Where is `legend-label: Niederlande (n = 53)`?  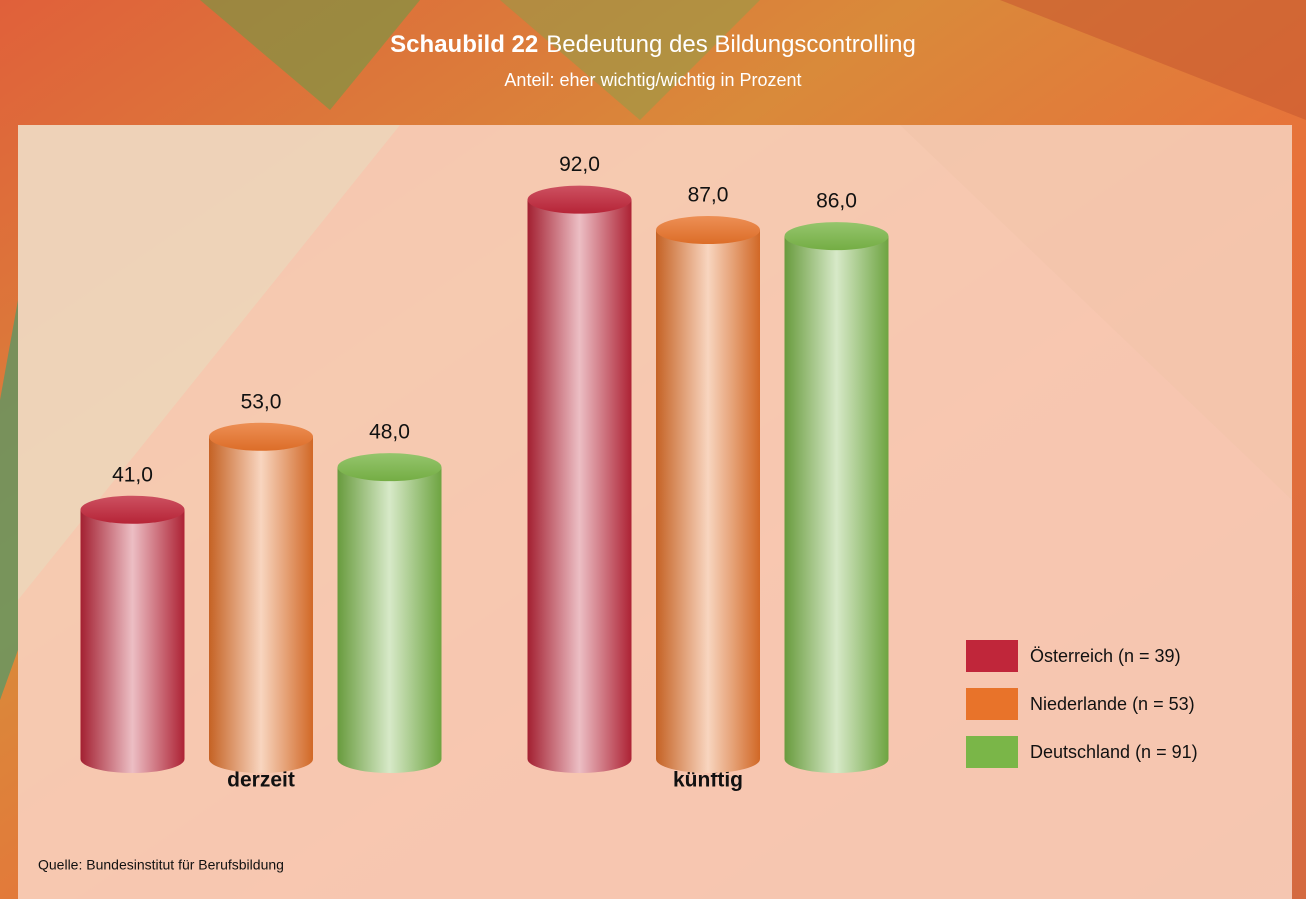 legend-label: Niederlande (n = 53) is located at coordinates (1112, 704).